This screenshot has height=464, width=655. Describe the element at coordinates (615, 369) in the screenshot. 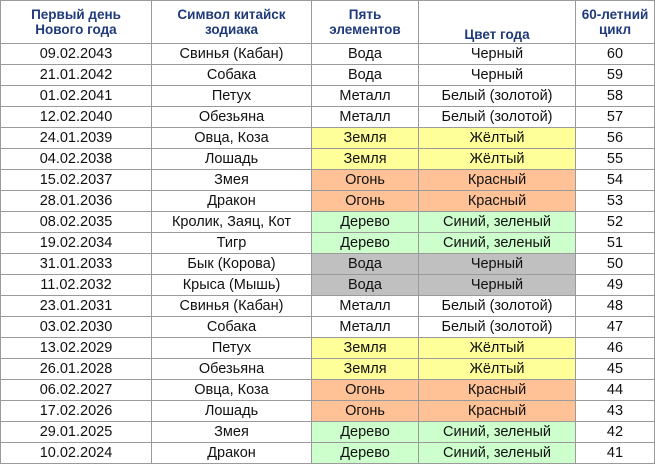

I see `cell-cycle: 45` at that location.